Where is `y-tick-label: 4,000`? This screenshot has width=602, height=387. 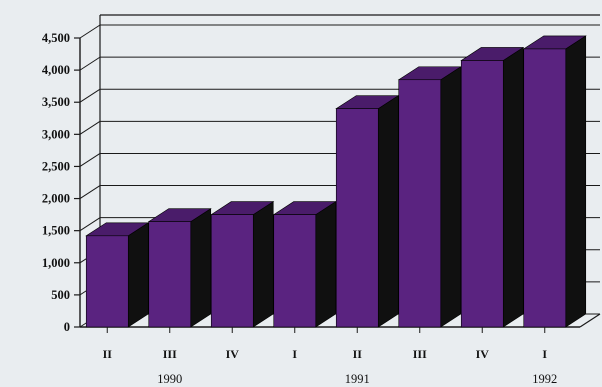
y-tick-label: 4,000 is located at coordinates (56, 70).